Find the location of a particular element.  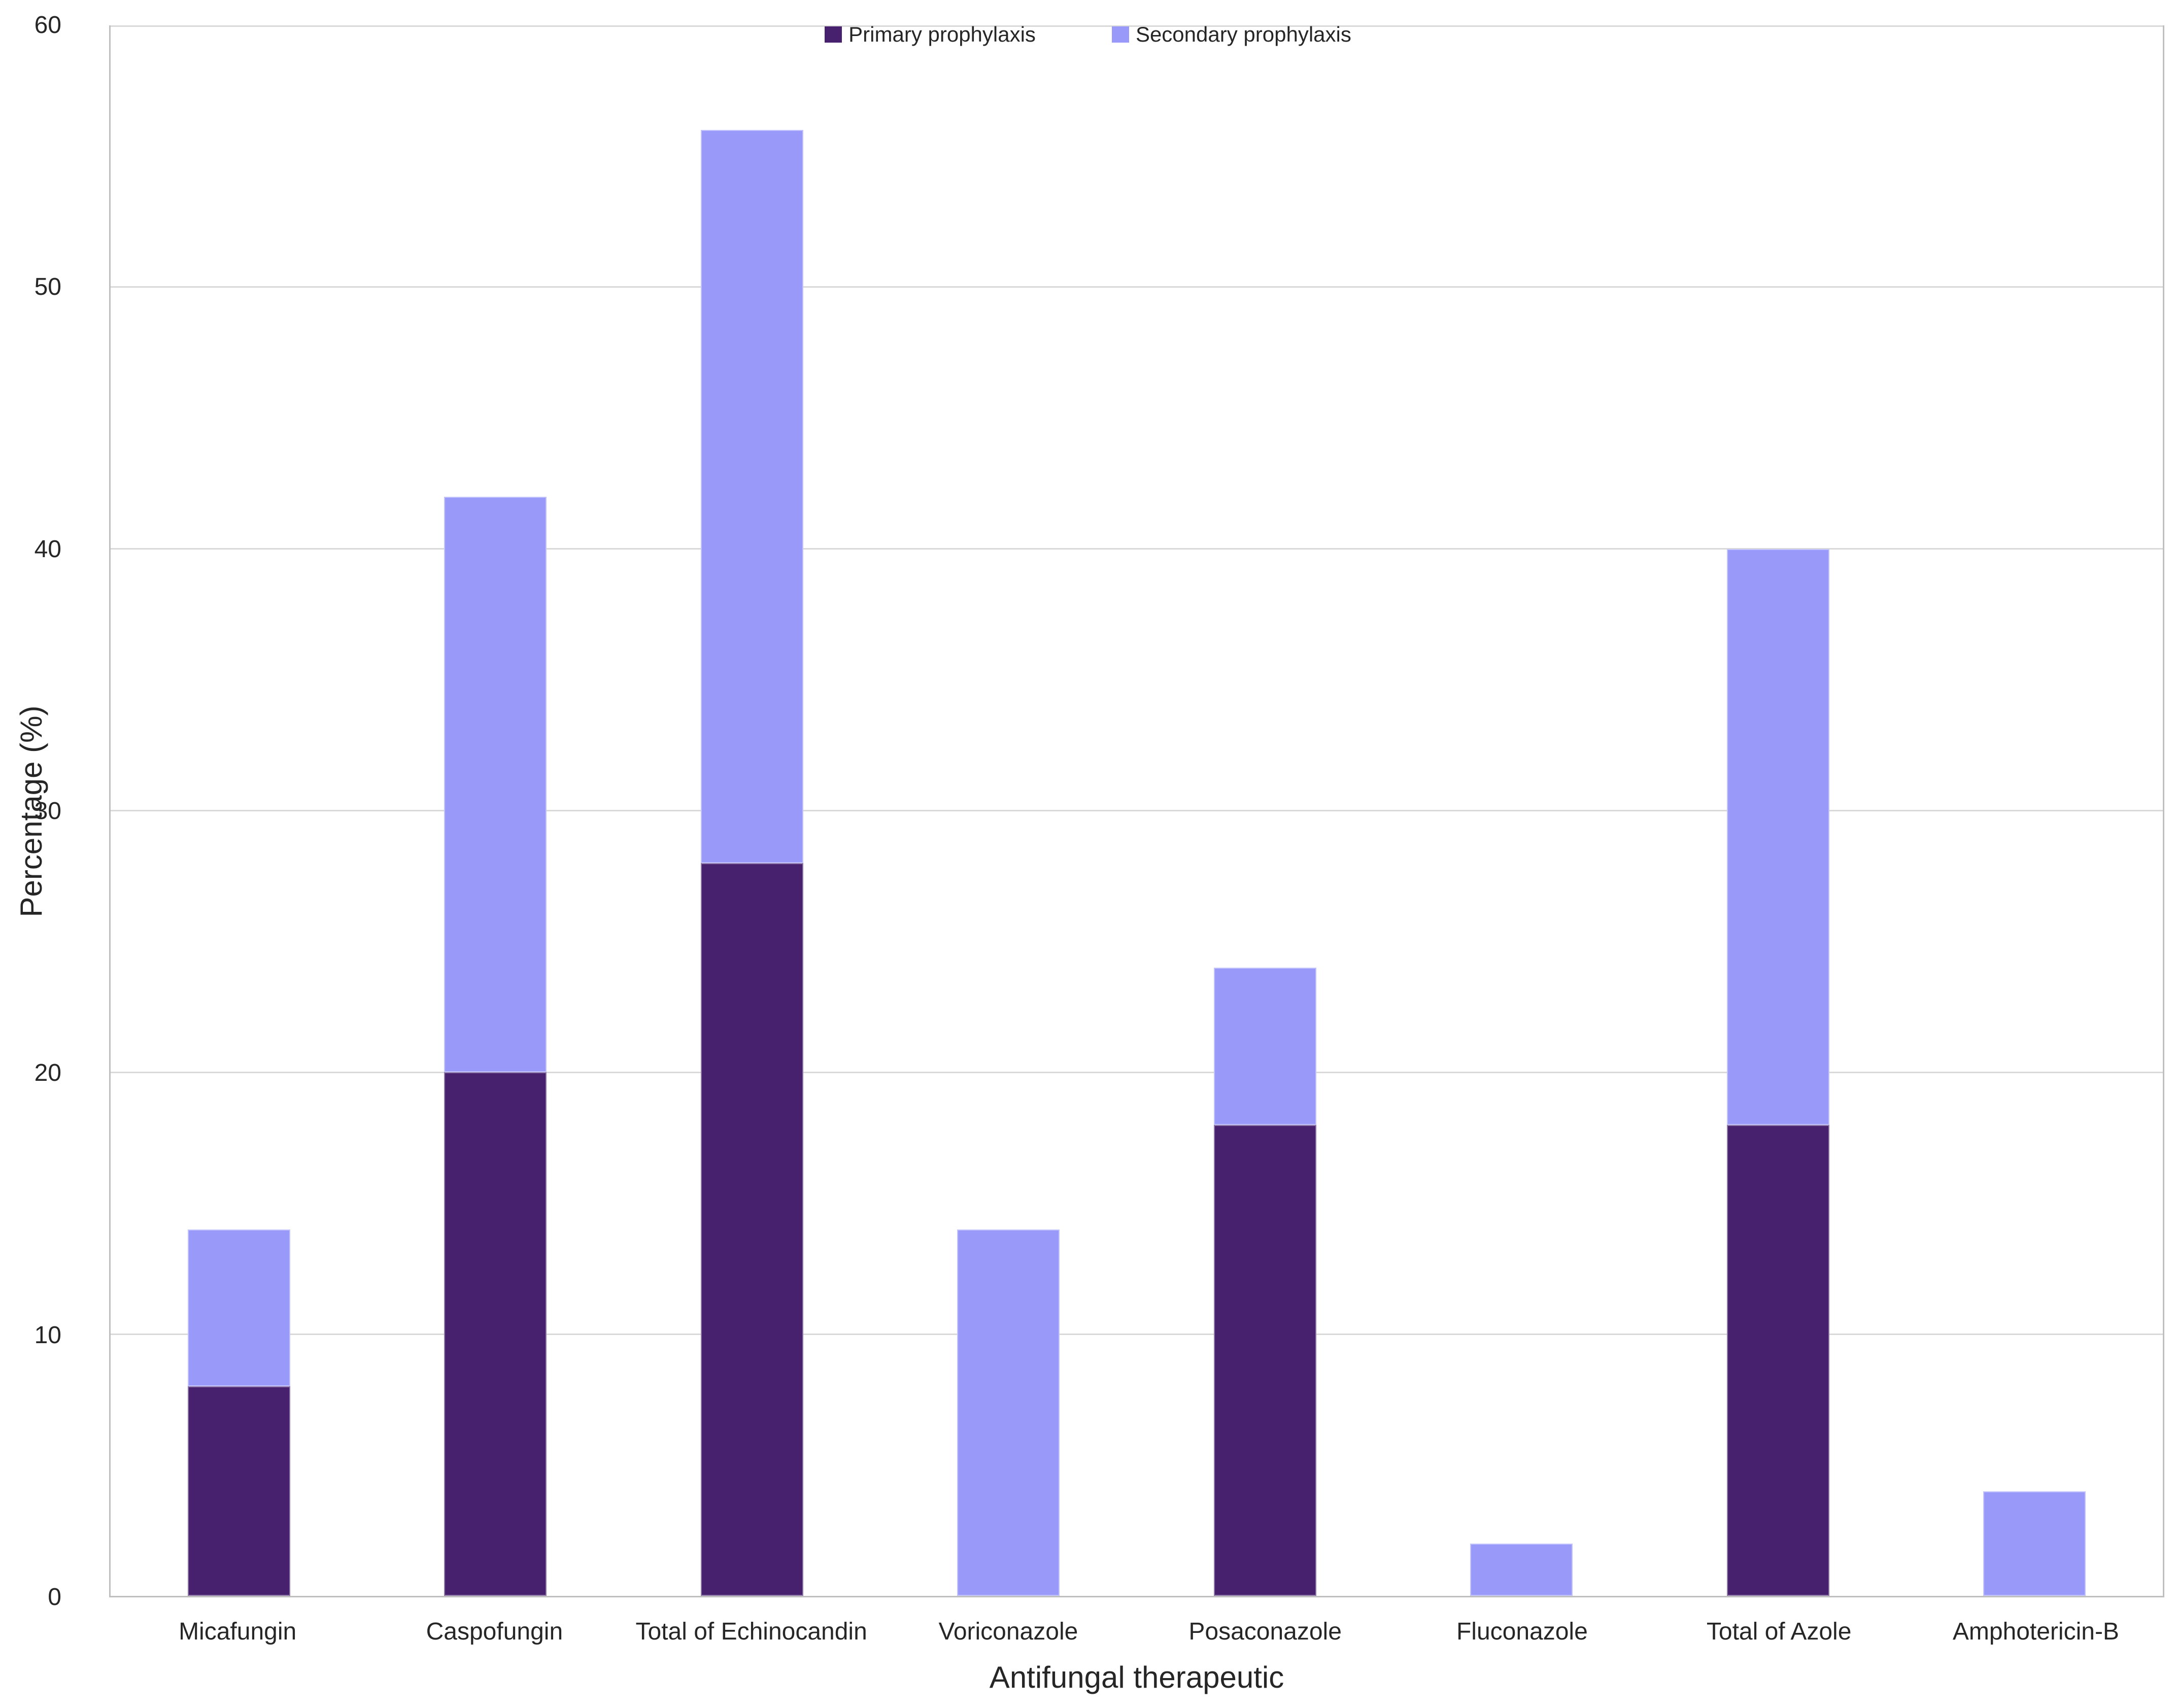

legend-label-secondary: Secondary prophylaxis is located at coordinates (1243, 34).